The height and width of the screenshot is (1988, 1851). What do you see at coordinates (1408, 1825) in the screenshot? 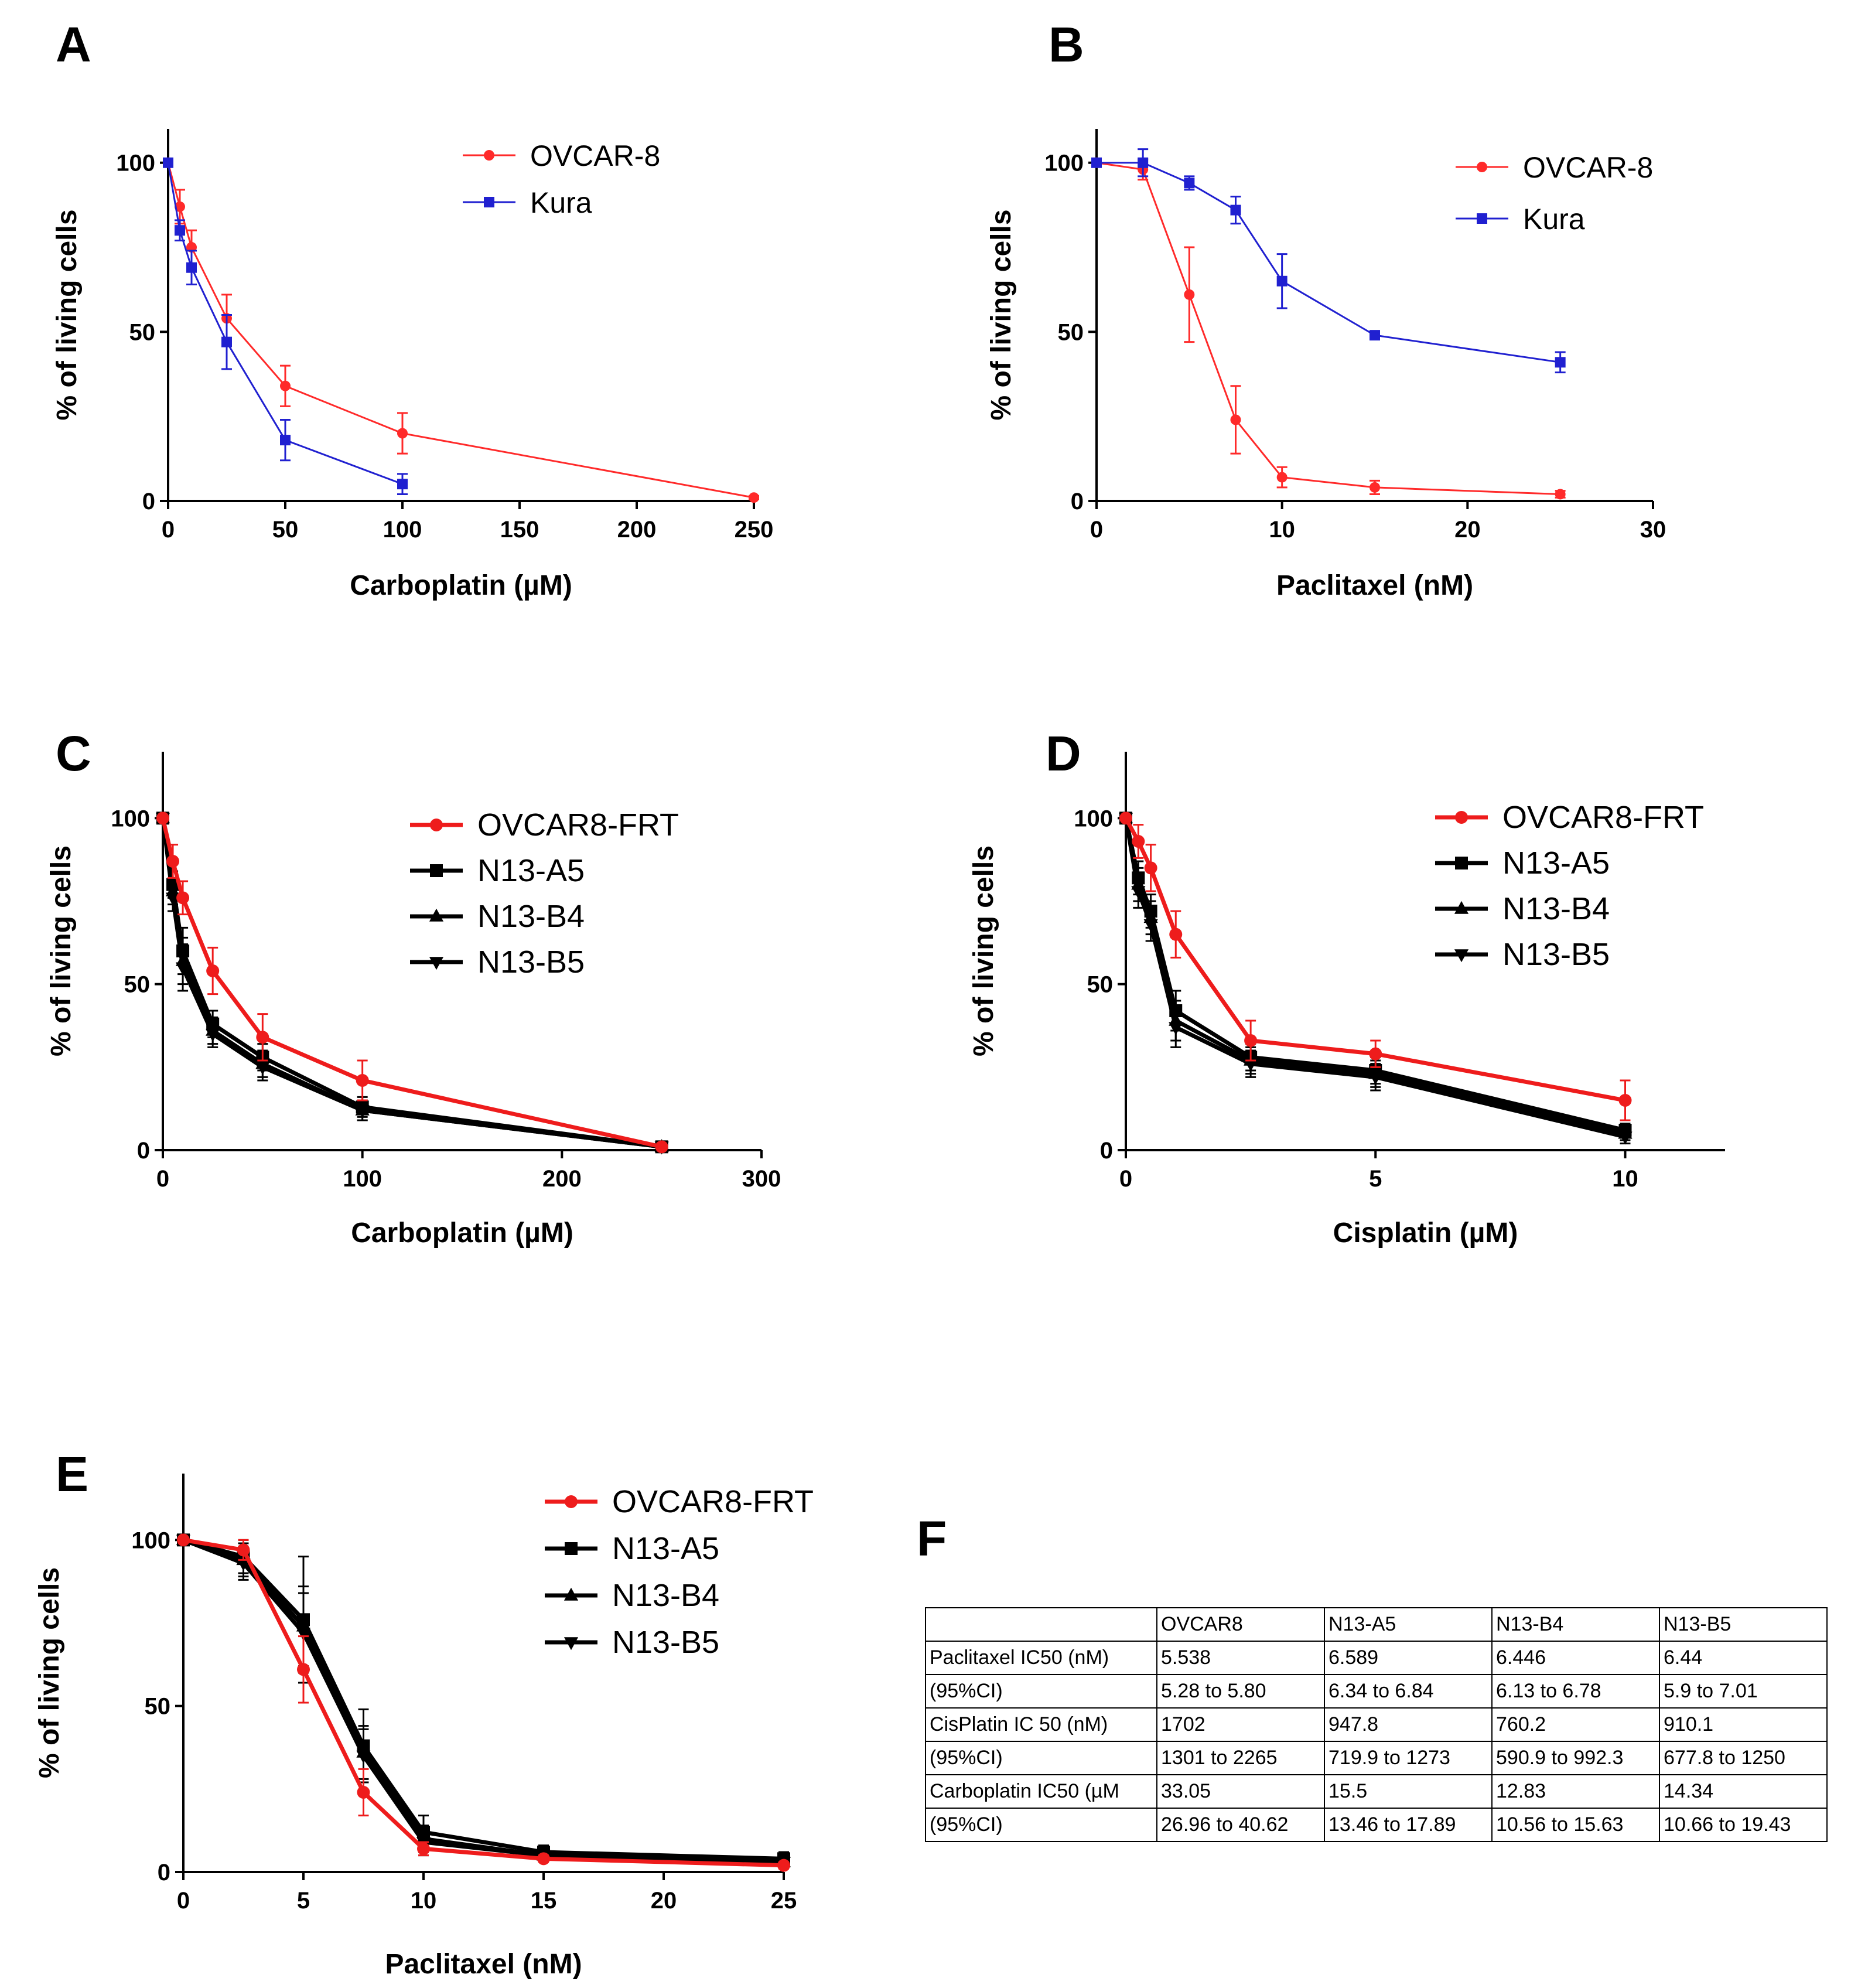
I see `table-cell: 13.46 to 17.89` at bounding box center [1408, 1825].